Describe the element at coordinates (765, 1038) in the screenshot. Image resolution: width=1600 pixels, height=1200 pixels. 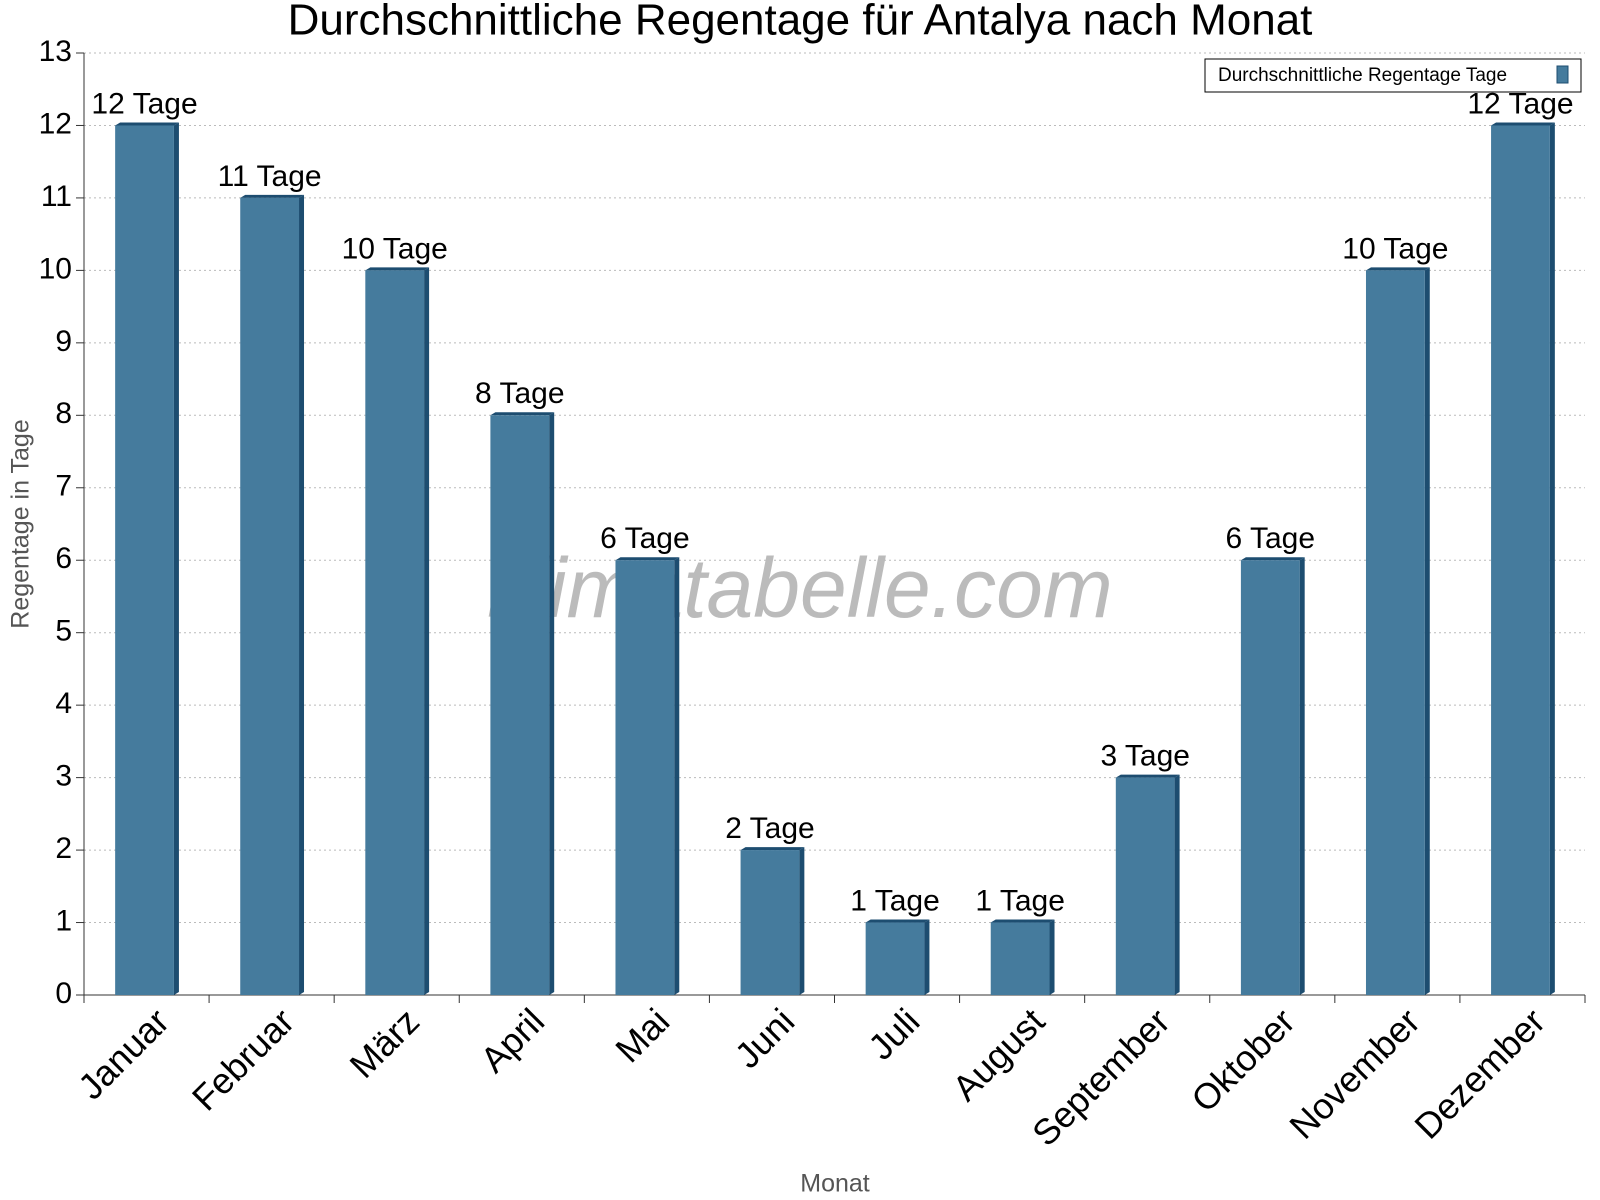
I see `x-tick-label: Juni` at that location.